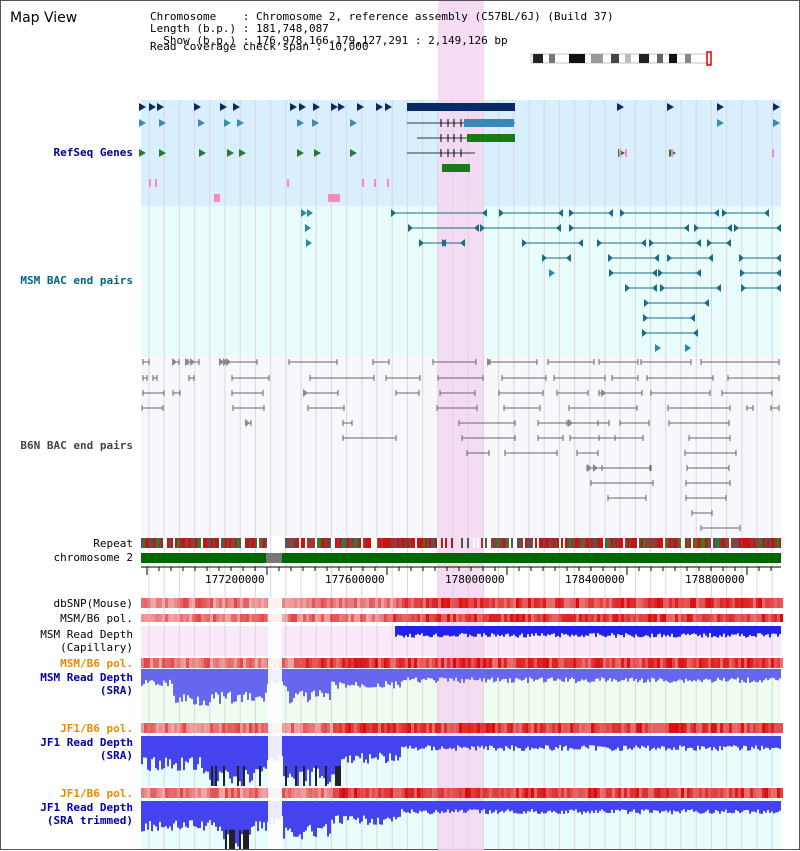  What do you see at coordinates (76, 445) in the screenshot?
I see `b6n-bac-label: B6N BAC end pairs` at bounding box center [76, 445].